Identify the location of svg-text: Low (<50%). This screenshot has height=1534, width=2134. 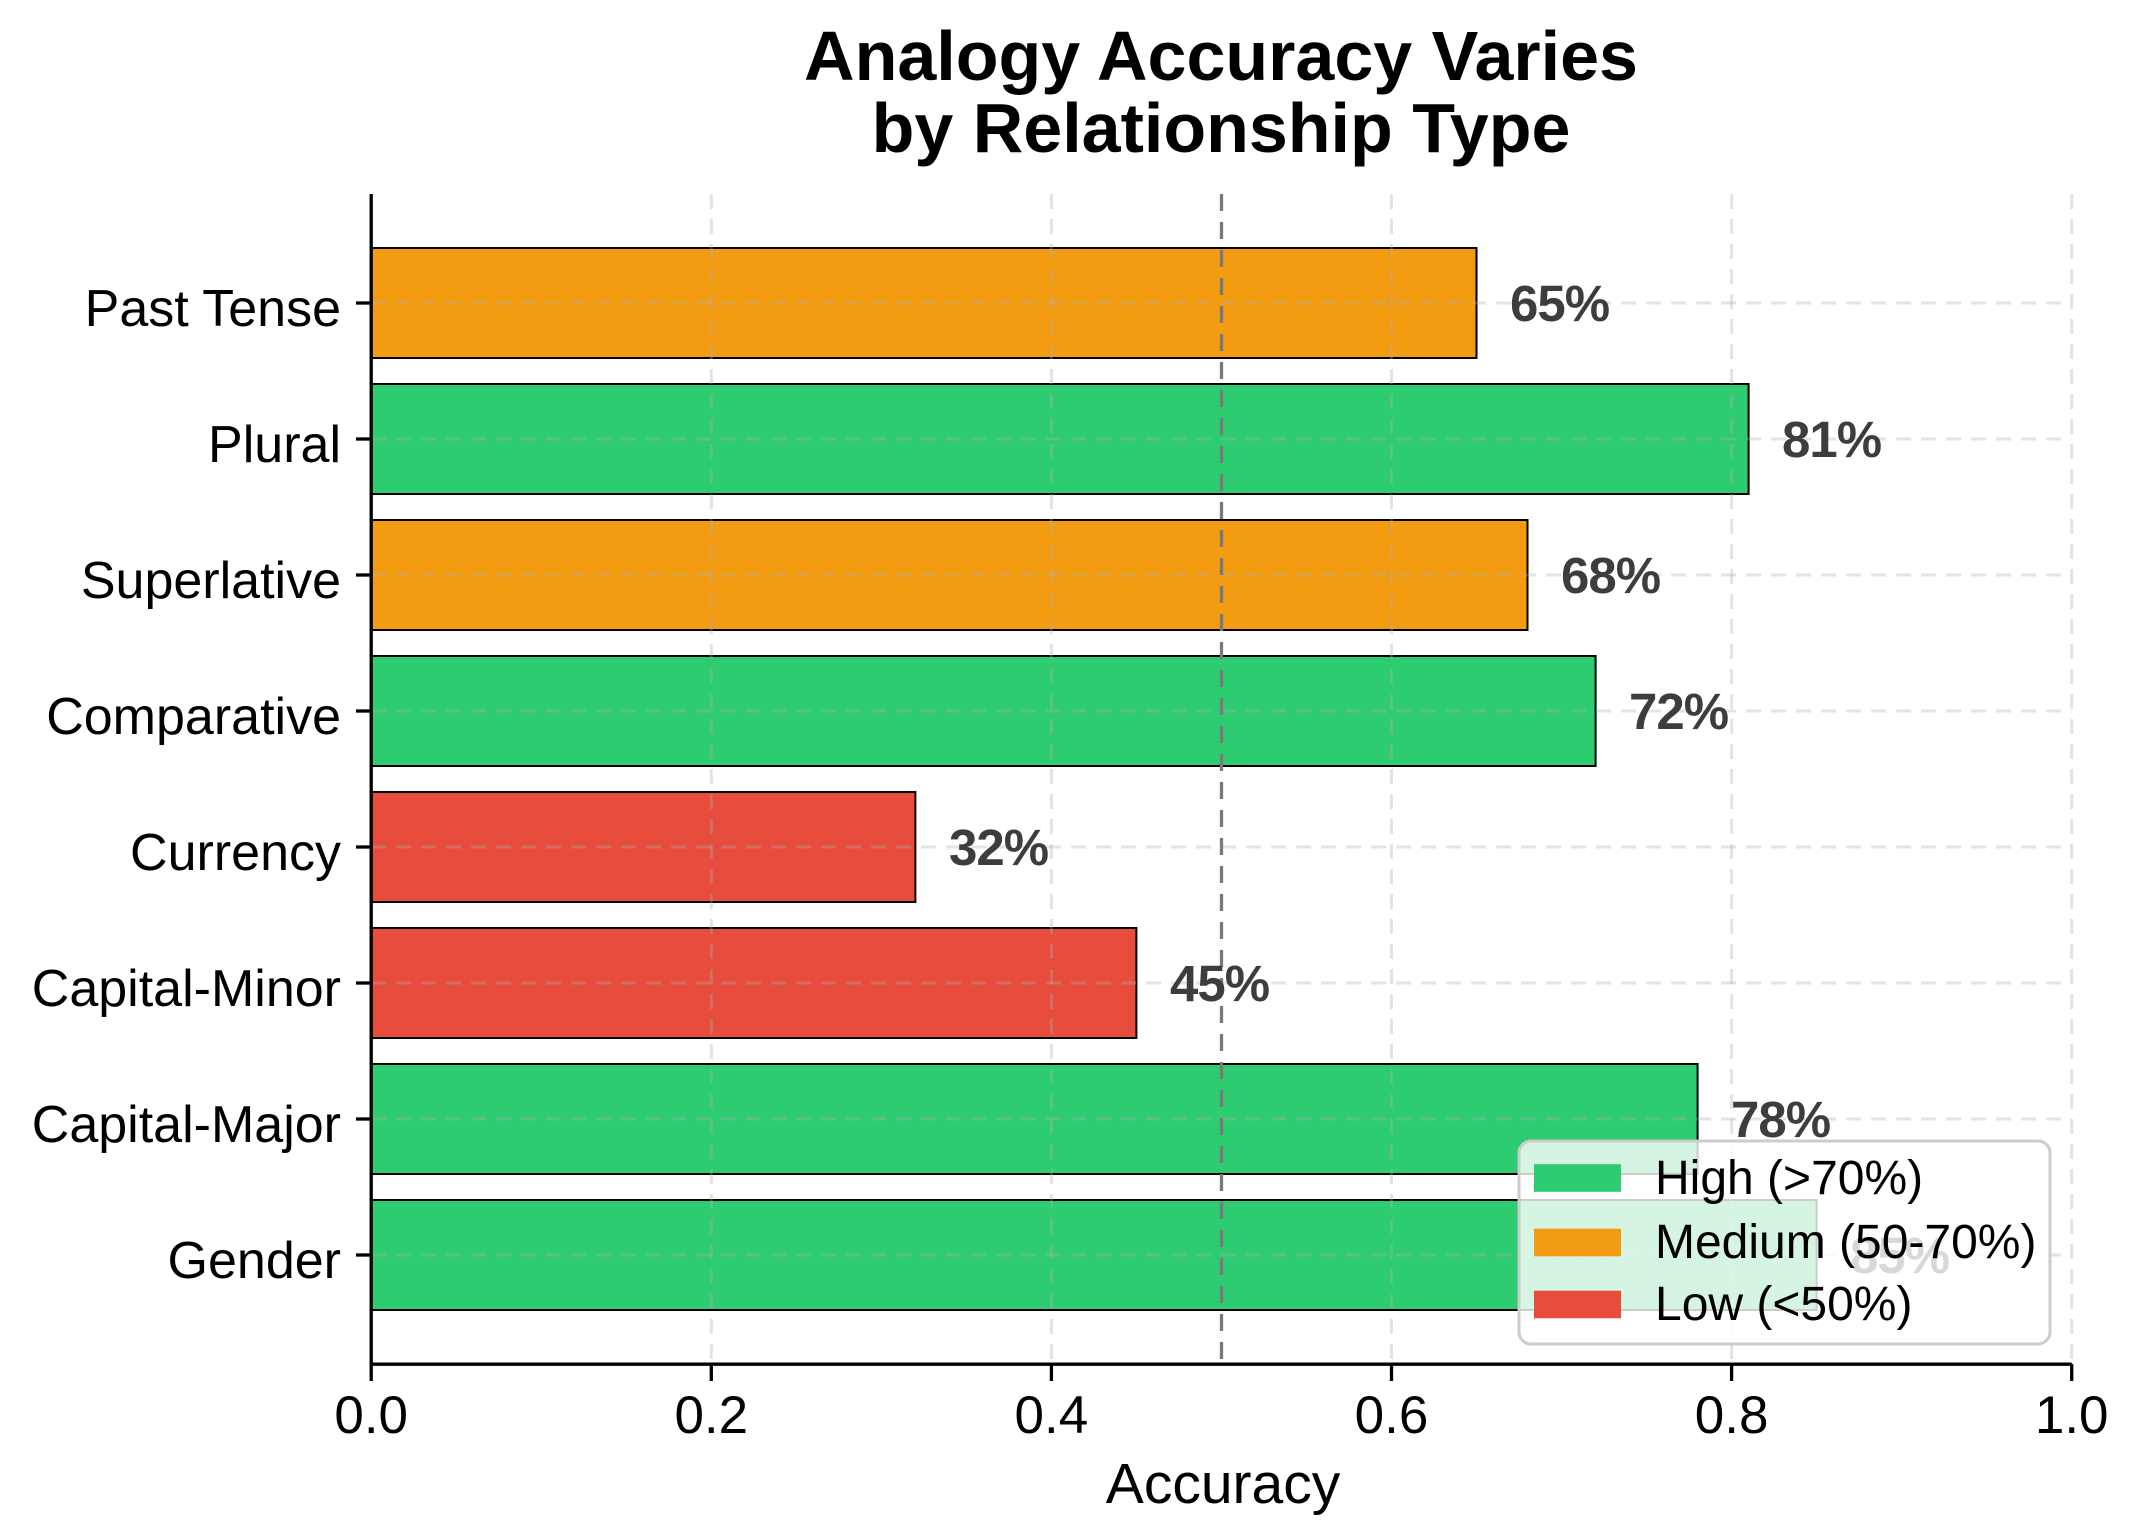
(1783, 1304).